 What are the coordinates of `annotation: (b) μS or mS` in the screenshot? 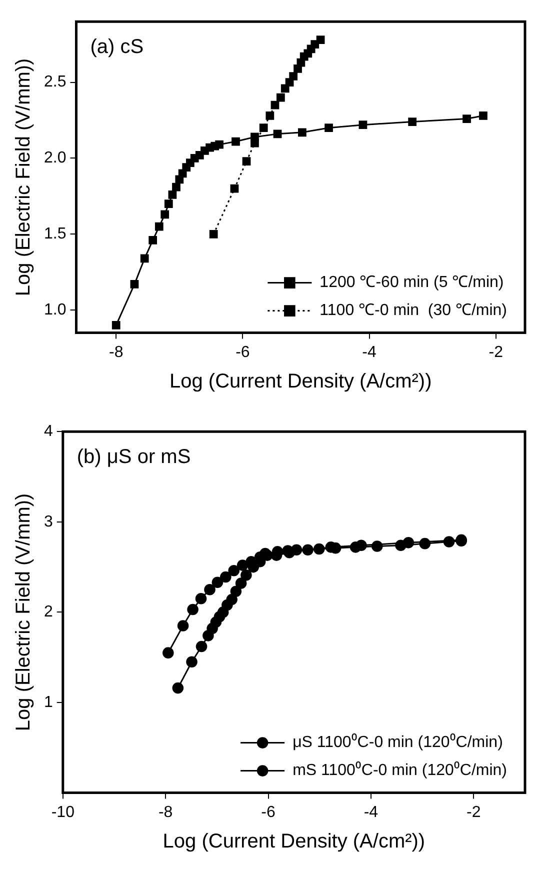 It's located at (133, 457).